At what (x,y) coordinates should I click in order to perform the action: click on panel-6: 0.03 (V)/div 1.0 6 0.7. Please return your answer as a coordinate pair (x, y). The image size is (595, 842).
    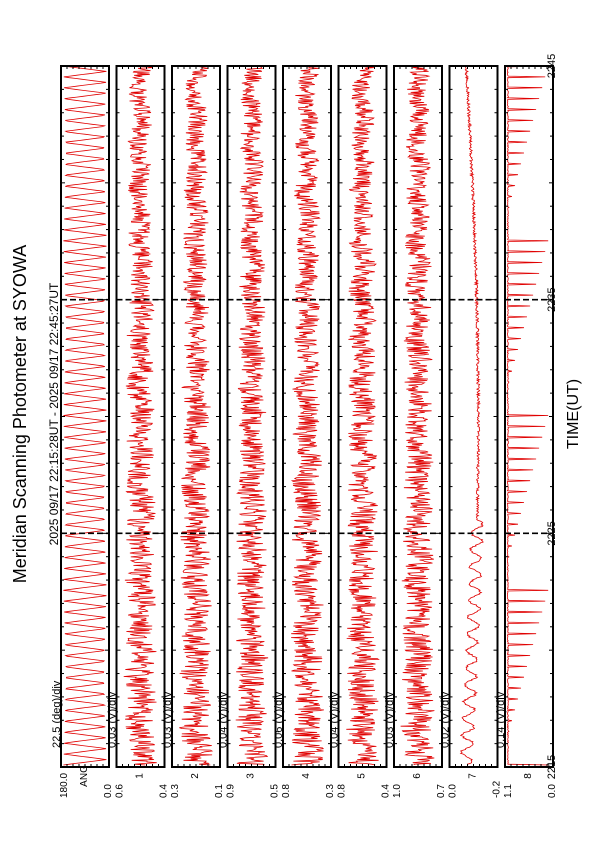
    Looking at the image, I should click on (415, 431).